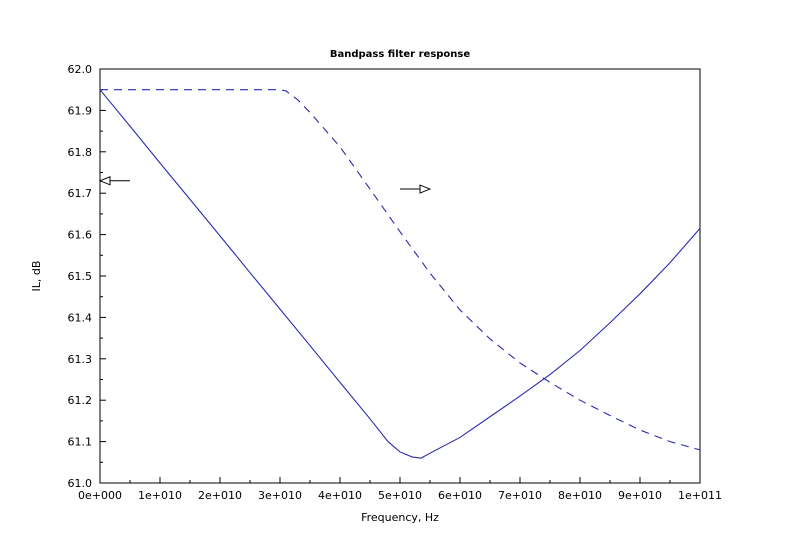 The width and height of the screenshot is (801, 551). Describe the element at coordinates (580, 495) in the screenshot. I see `x-tick-label: 8e+010` at that location.